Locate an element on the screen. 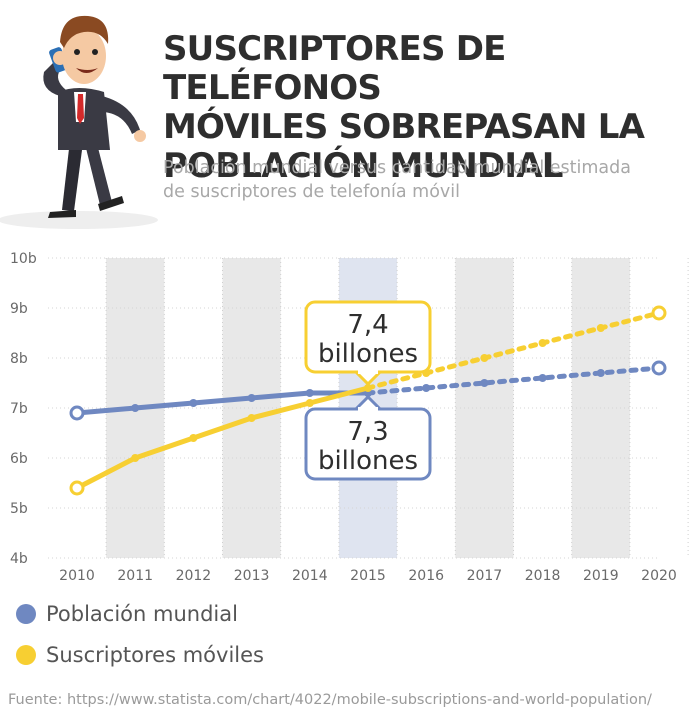 The image size is (690, 719). y-tick-label: 9b is located at coordinates (19, 309).